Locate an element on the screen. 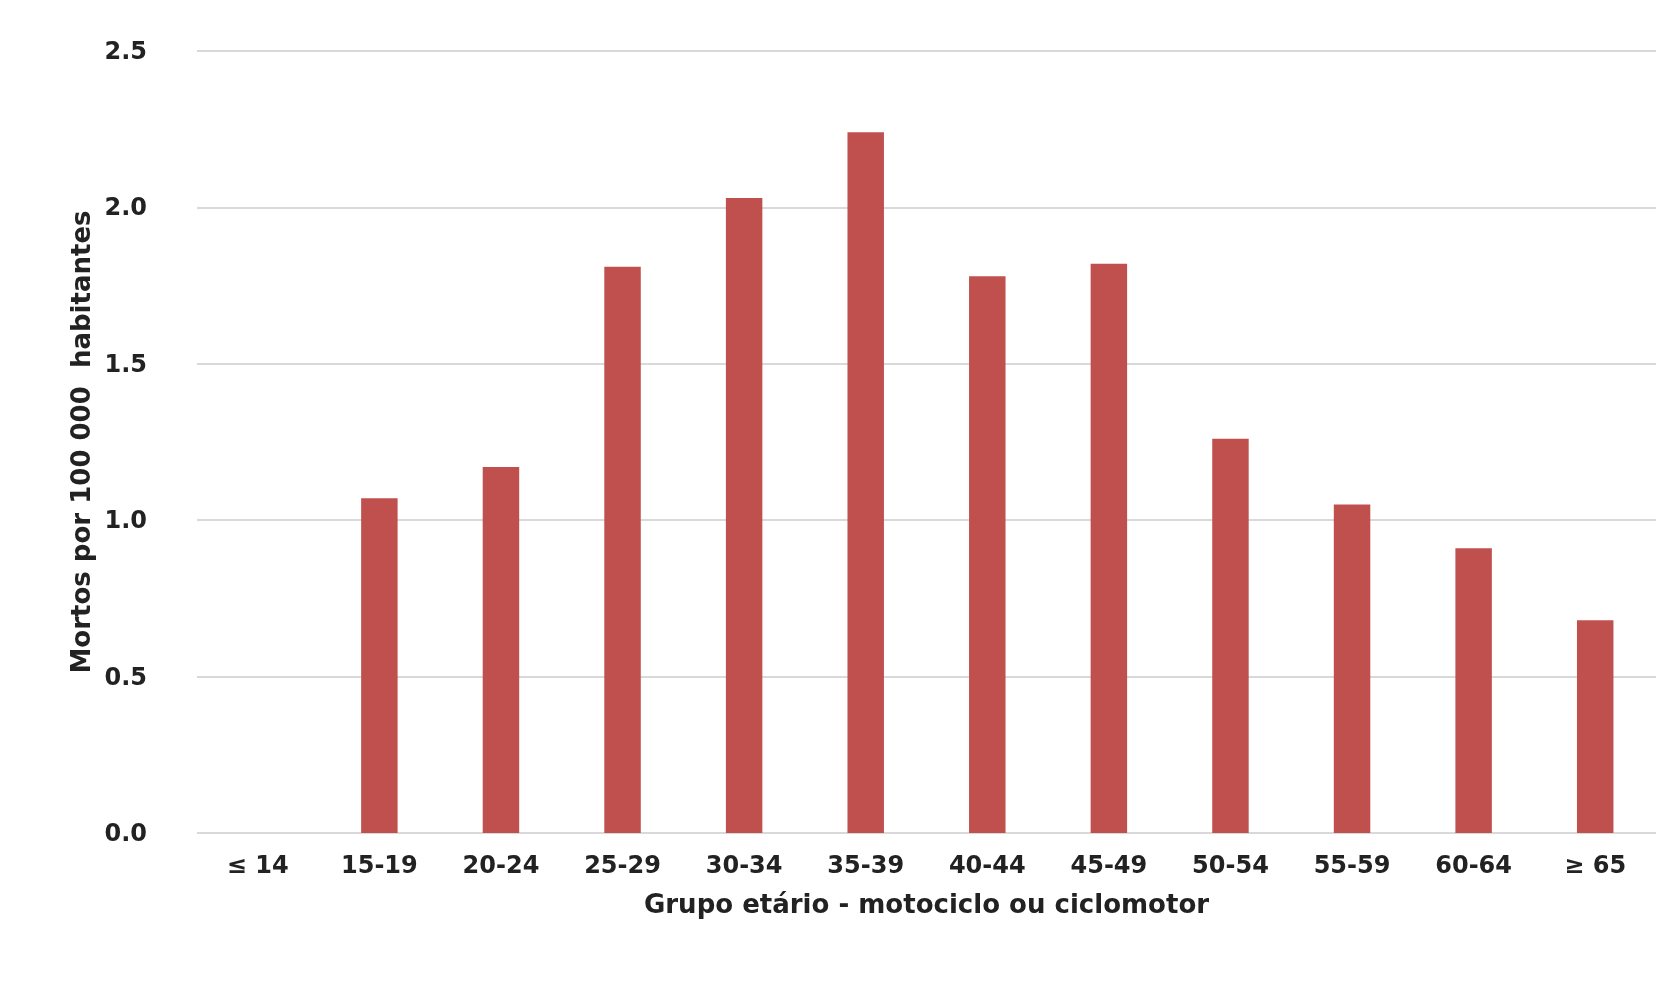 The width and height of the screenshot is (1672, 999). y-tick-label: 1.5 is located at coordinates (125, 363).